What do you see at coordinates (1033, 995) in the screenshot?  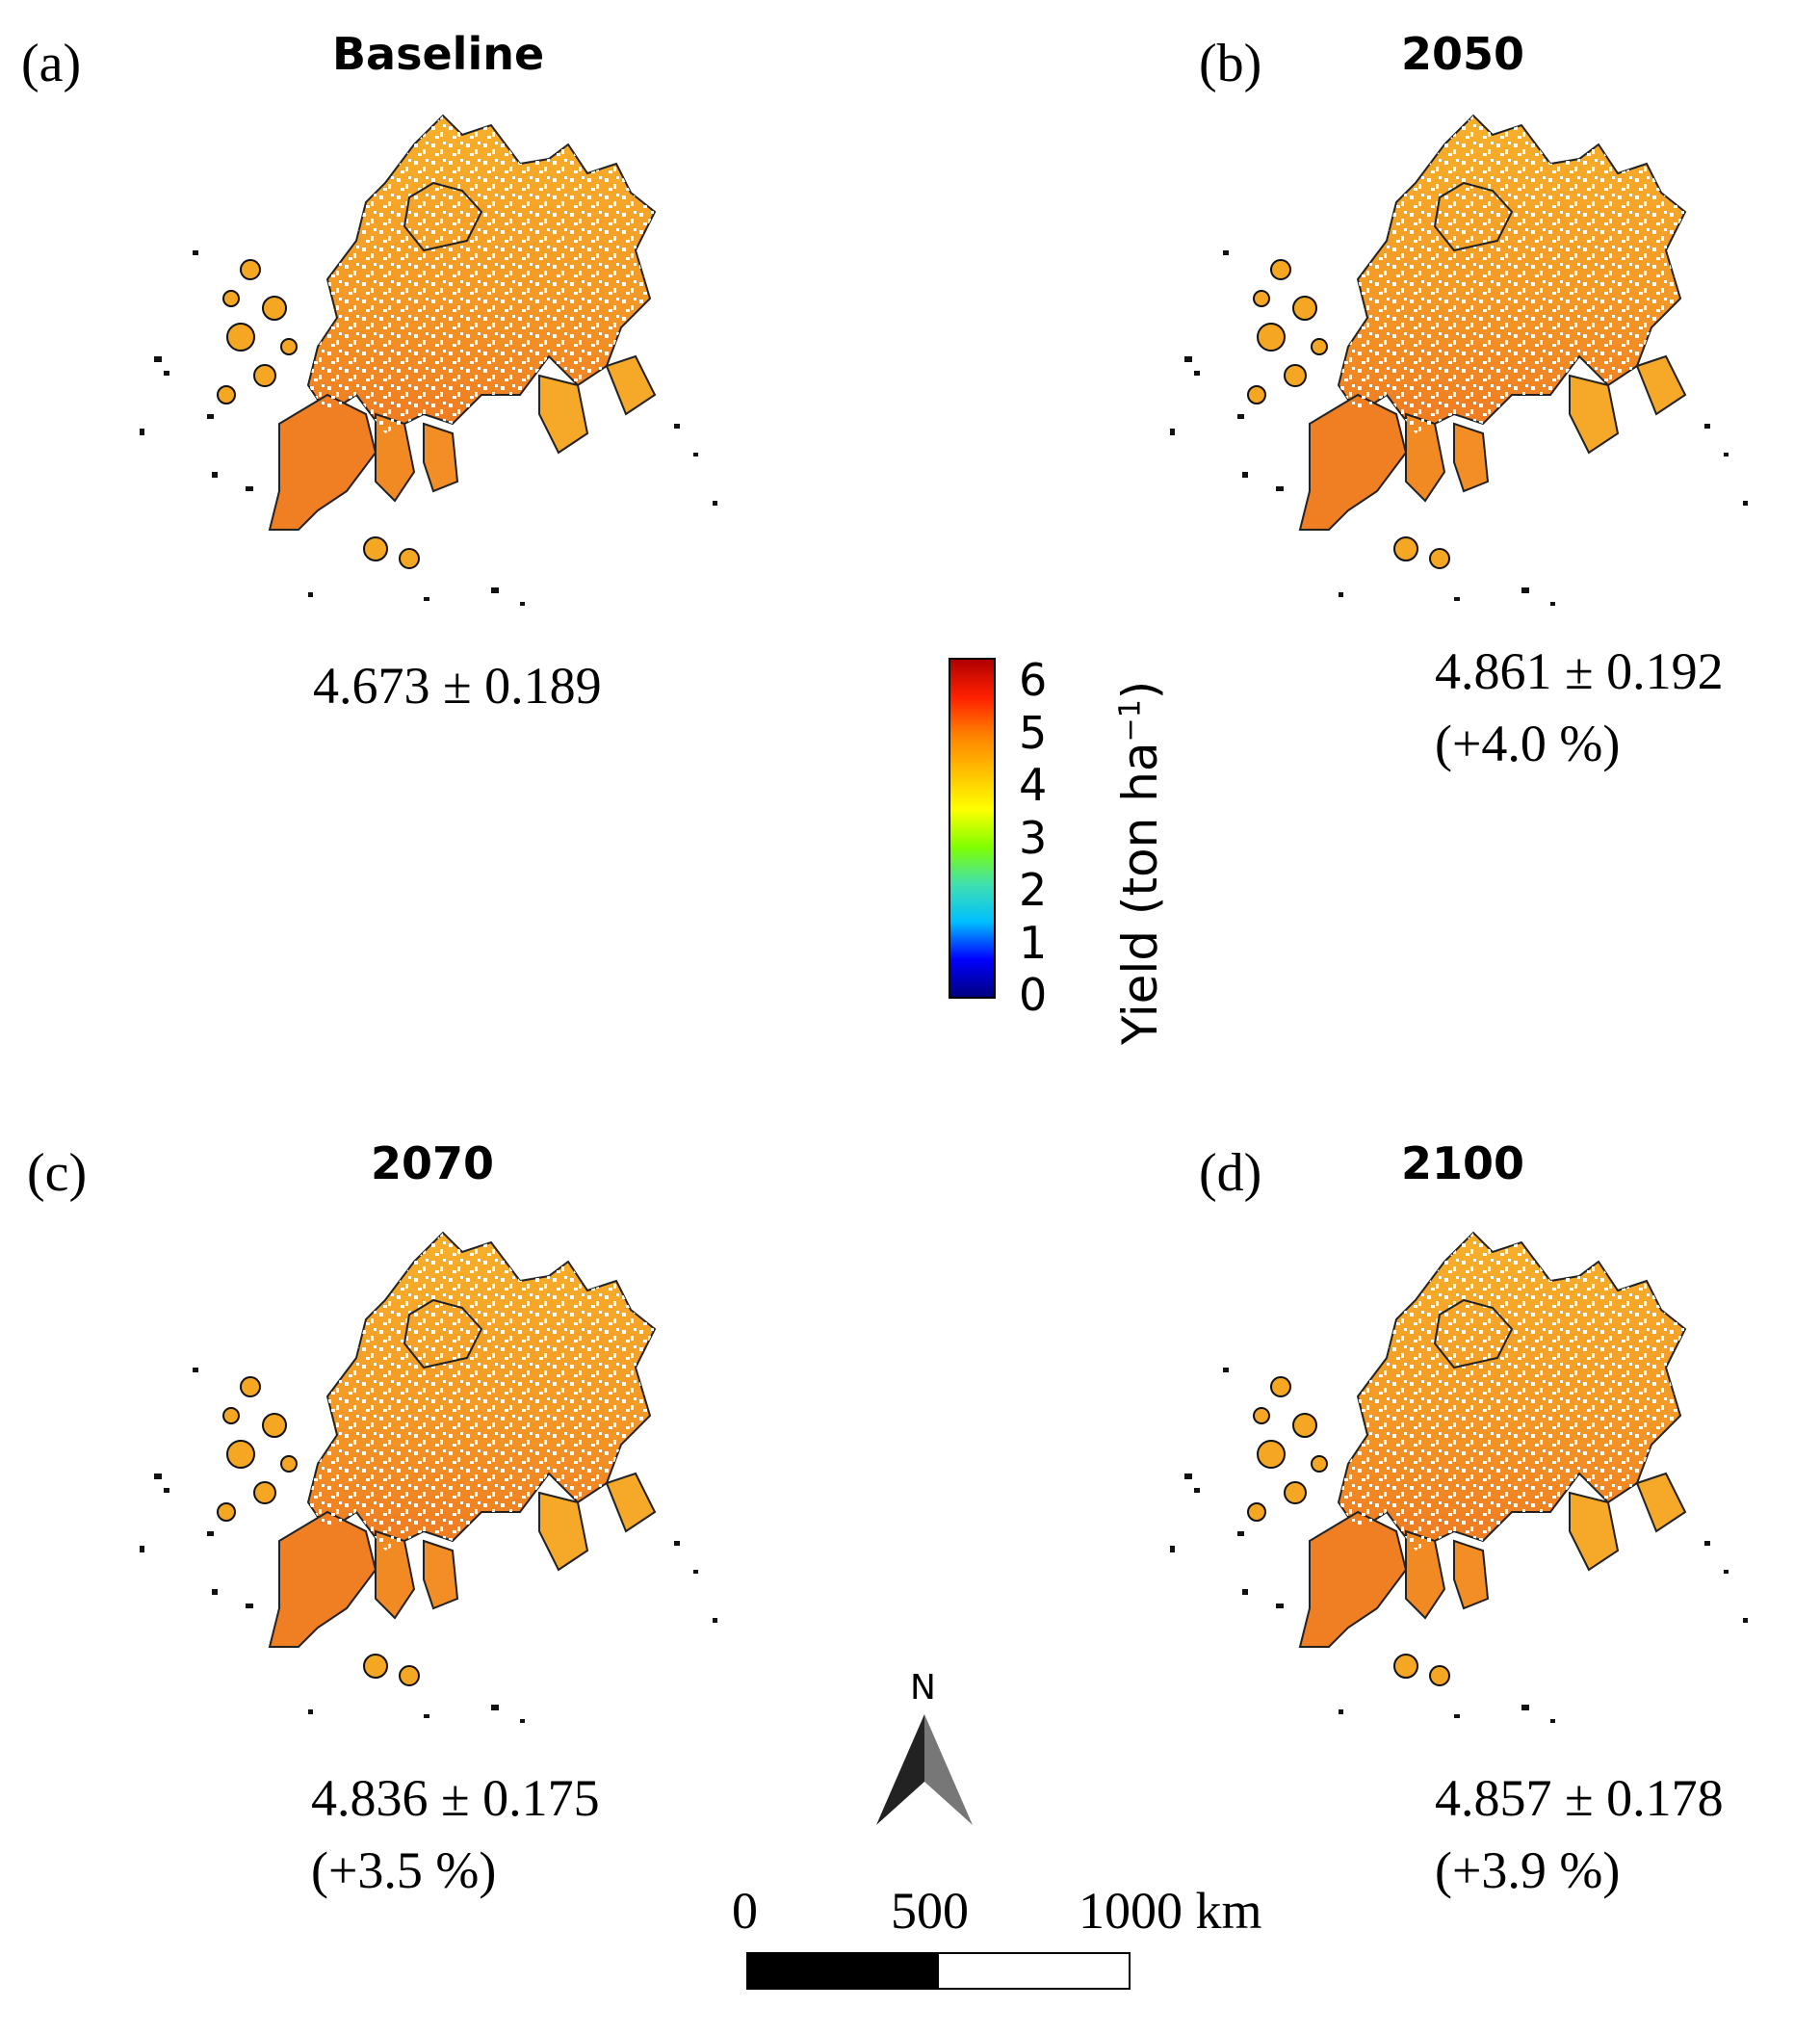 I see `colorbar-tick-0: 0` at bounding box center [1033, 995].